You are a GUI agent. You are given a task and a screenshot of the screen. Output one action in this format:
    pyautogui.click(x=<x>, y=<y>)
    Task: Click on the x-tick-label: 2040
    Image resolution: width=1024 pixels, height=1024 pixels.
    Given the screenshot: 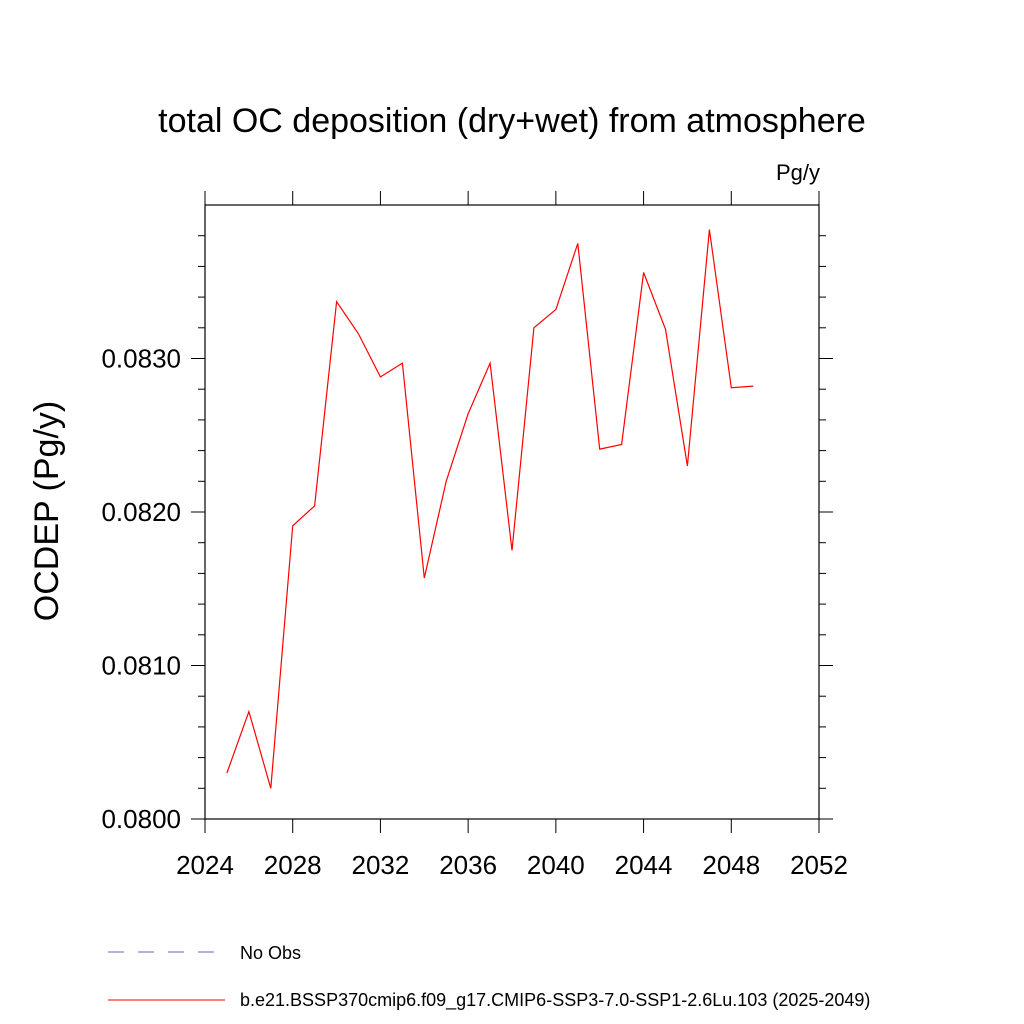 What is the action you would take?
    pyautogui.click(x=556, y=865)
    